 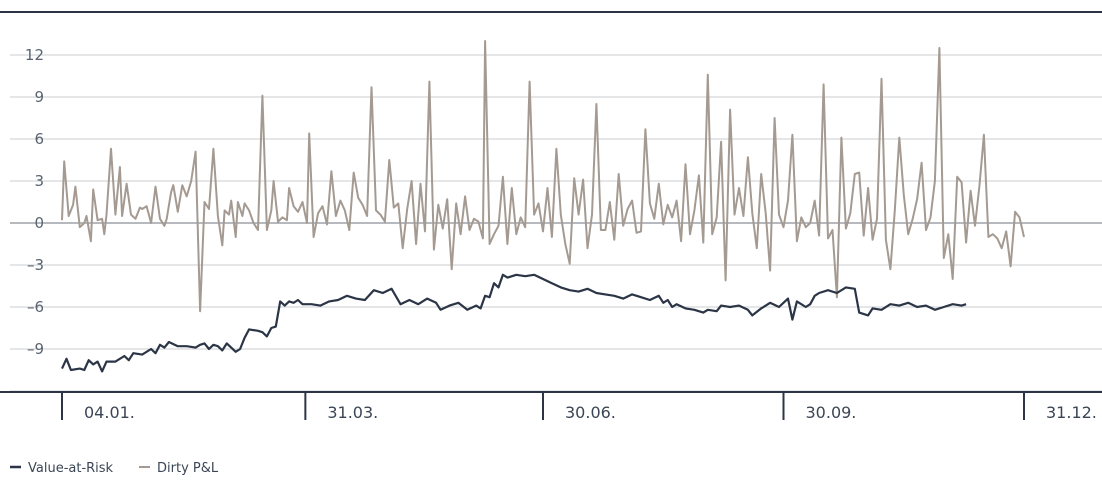 I want to click on legend-item-dirty-pnl: Dirty P&L, so click(x=179, y=468).